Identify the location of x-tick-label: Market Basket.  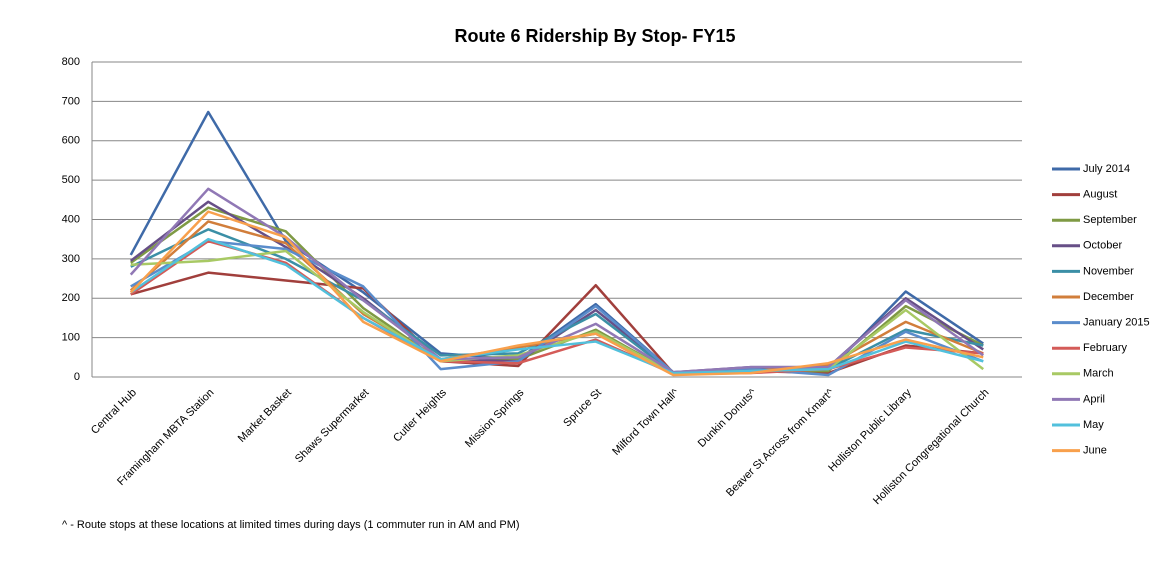
(265, 416).